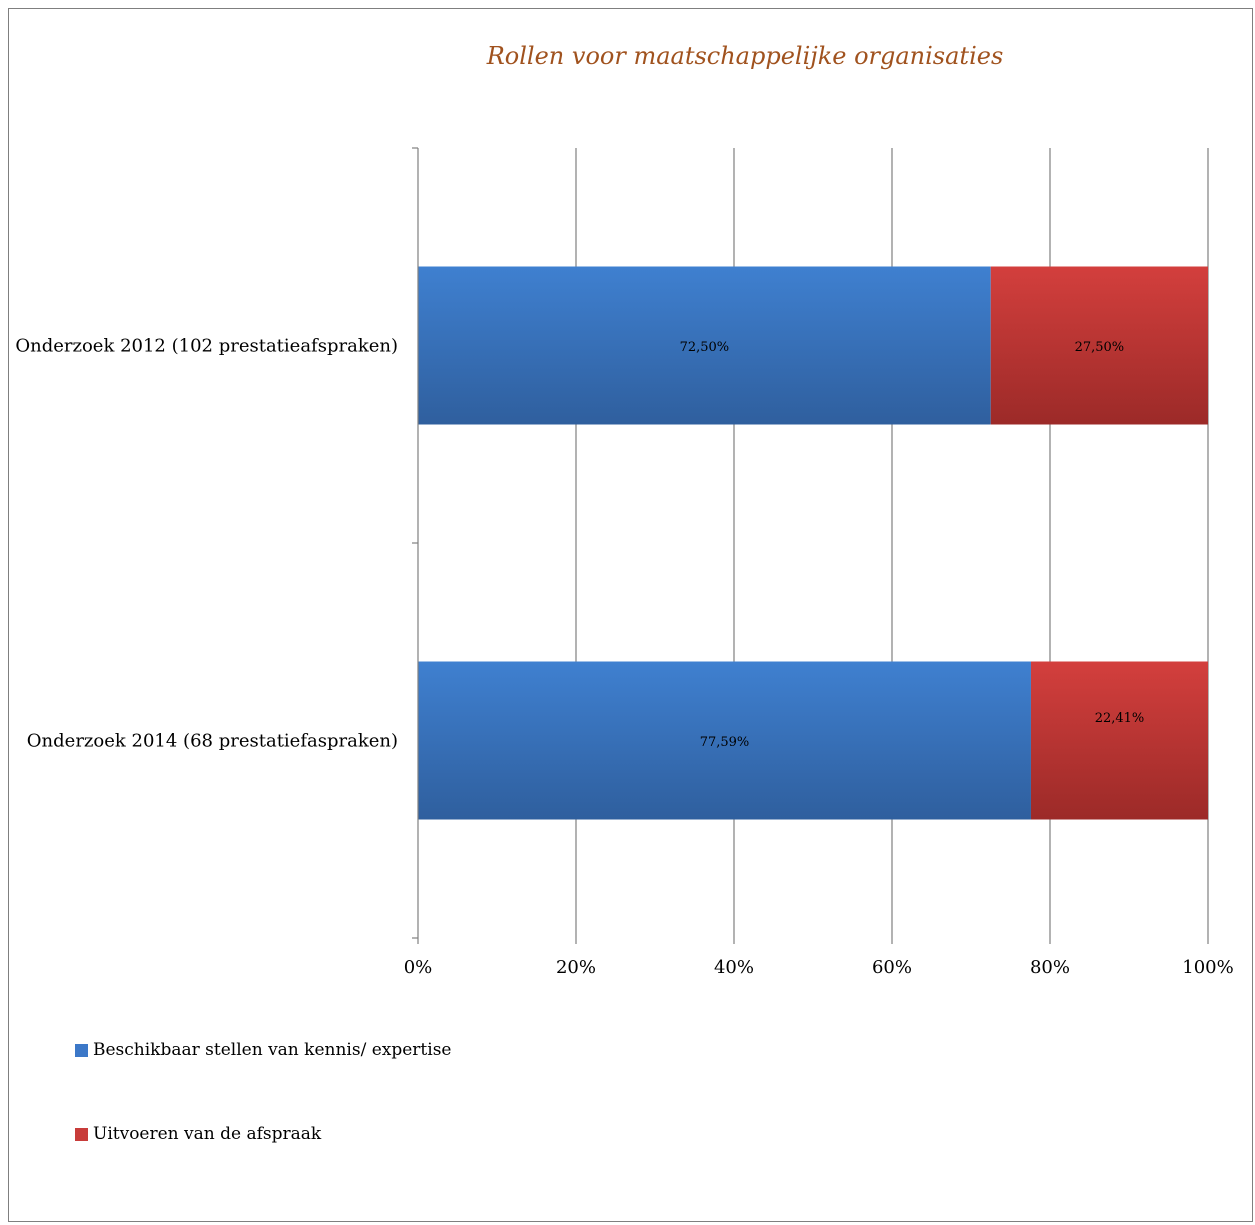 The width and height of the screenshot is (1255, 1225). What do you see at coordinates (1050, 967) in the screenshot?
I see `x-tick-label: 80%` at bounding box center [1050, 967].